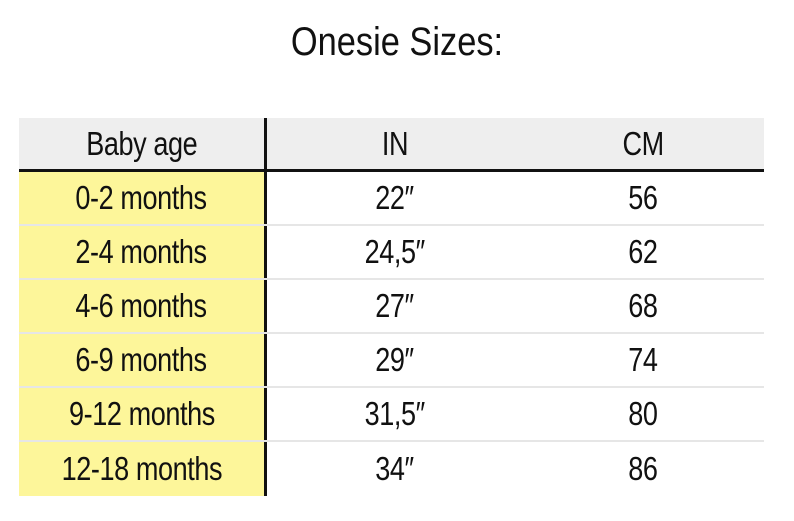 The height and width of the screenshot is (521, 794). I want to click on age-cell: 9-12 months, so click(143, 414).